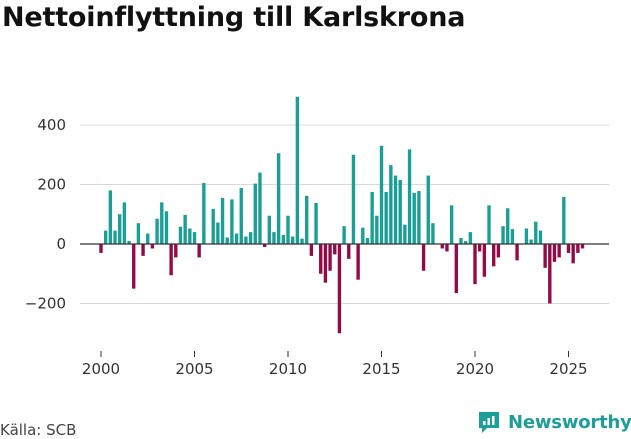  Describe the element at coordinates (475, 369) in the screenshot. I see `x-tick-label: 2020` at that location.